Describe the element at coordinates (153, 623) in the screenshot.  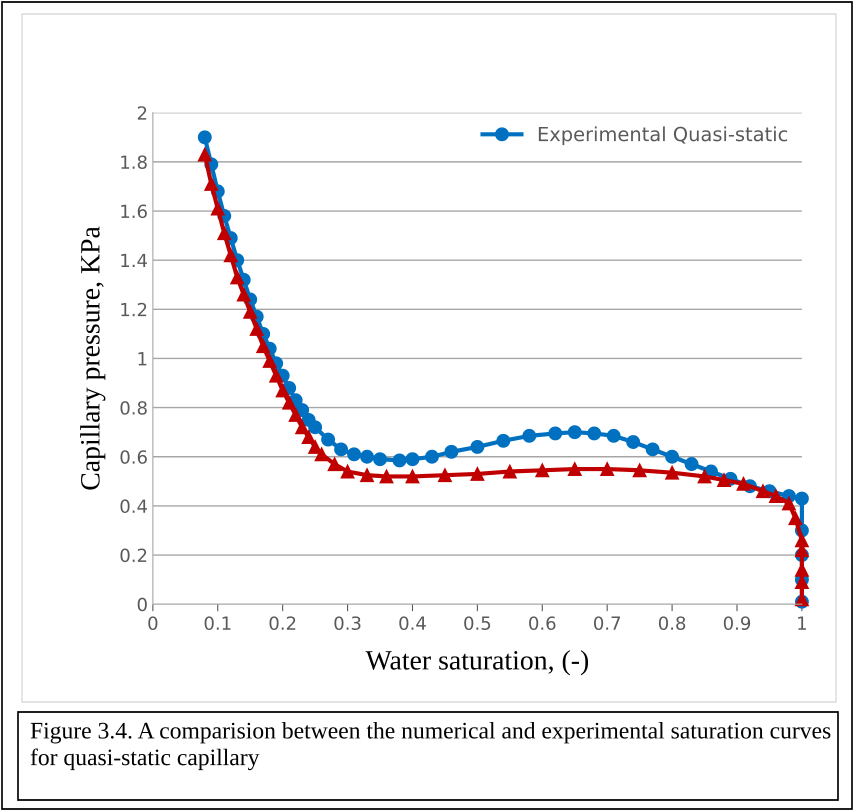
I see `x-tick-label: 0` at that location.